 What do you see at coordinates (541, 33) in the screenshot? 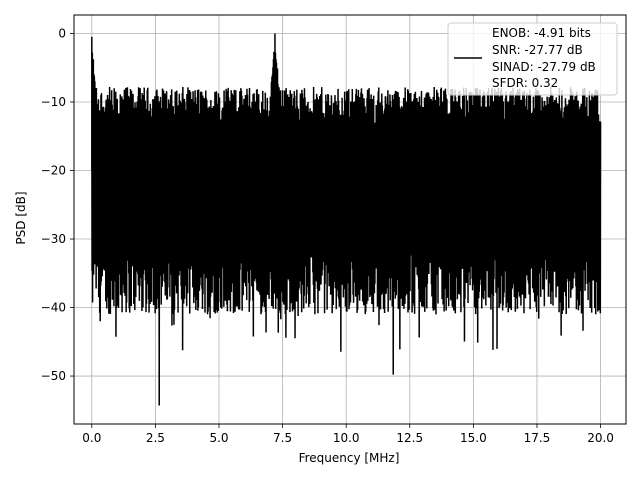
I see `legend-enob: ENOB: -4.91 bits` at bounding box center [541, 33].